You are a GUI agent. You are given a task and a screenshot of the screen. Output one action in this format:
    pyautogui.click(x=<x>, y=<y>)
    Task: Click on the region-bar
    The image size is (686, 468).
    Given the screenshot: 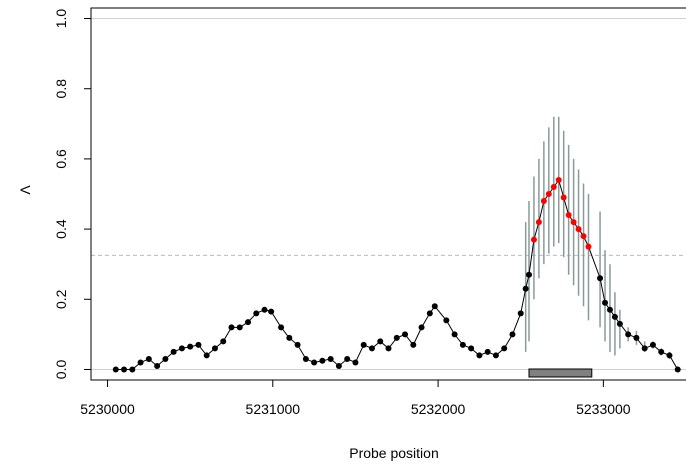 What is the action you would take?
    pyautogui.click(x=560, y=373)
    